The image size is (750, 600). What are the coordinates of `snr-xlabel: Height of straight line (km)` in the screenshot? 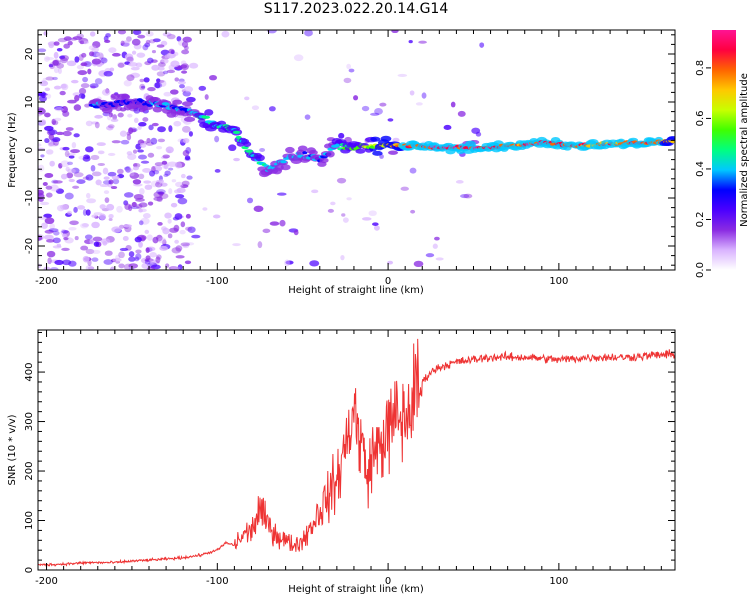 It's located at (356, 589).